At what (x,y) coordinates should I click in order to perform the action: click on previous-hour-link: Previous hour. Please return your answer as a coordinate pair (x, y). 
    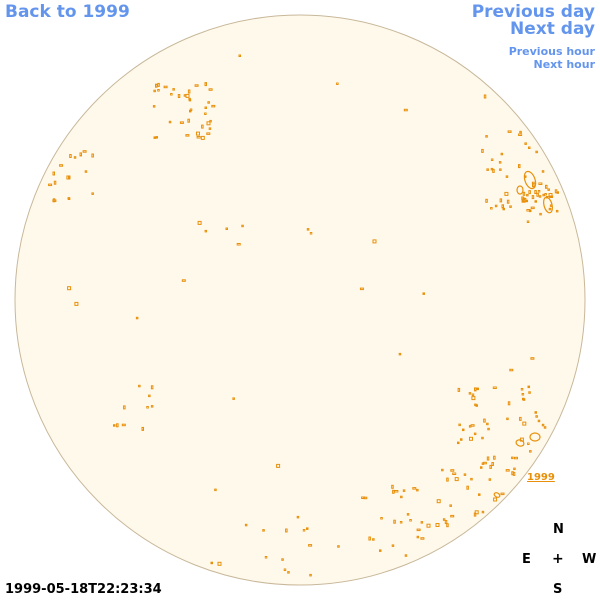
    Looking at the image, I should click on (551, 51).